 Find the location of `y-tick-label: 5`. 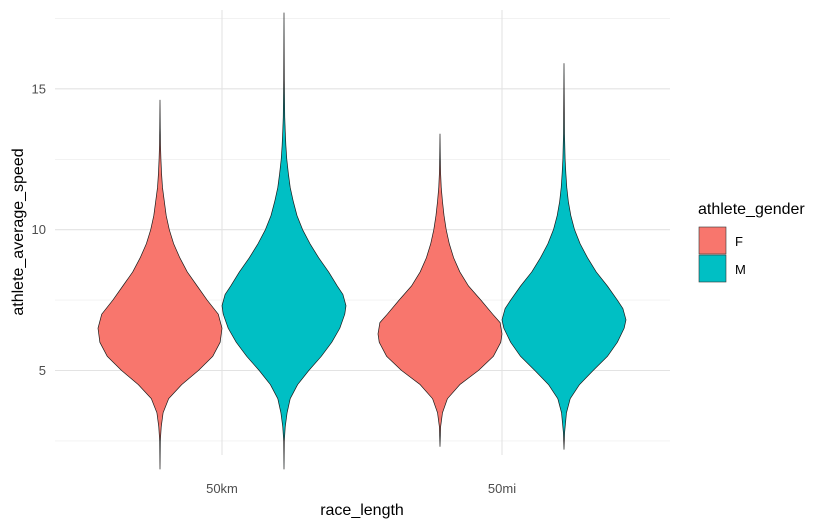

y-tick-label: 5 is located at coordinates (42, 370).